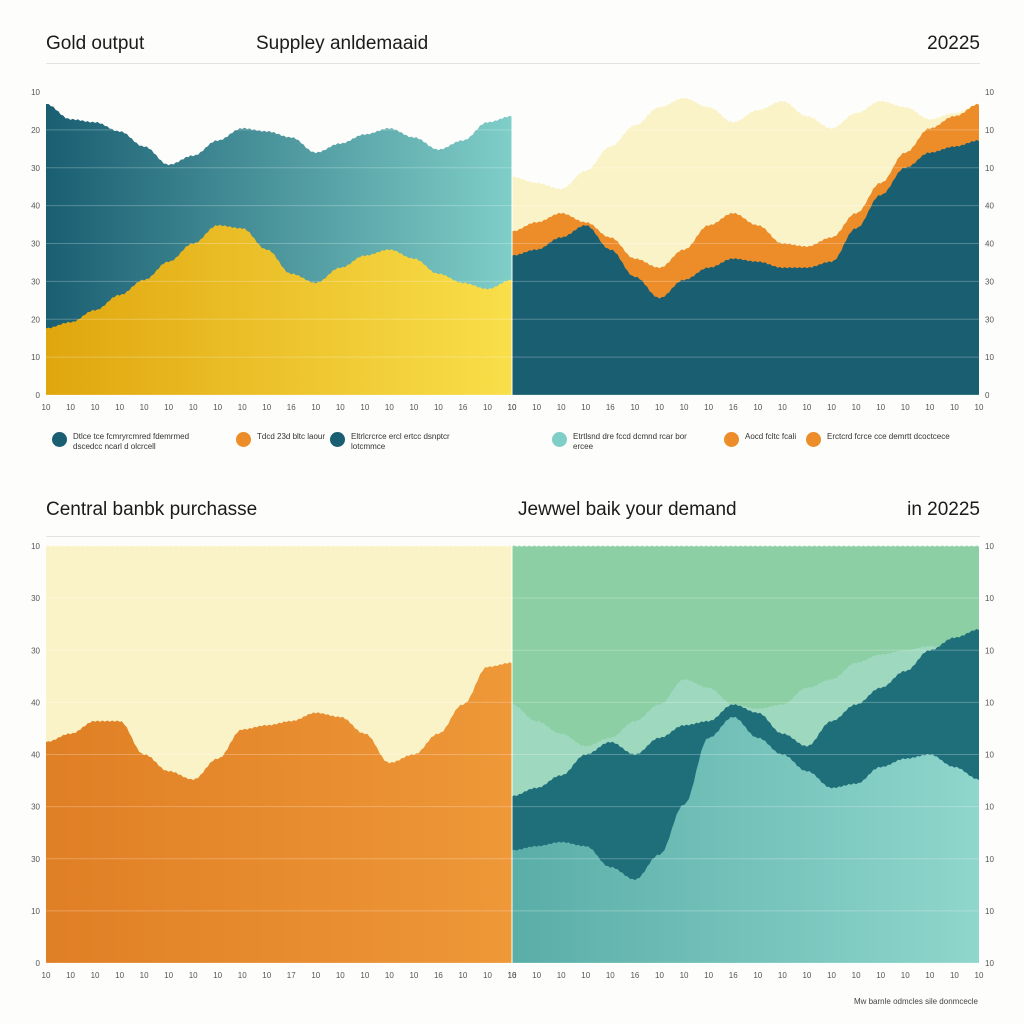 Image resolution: width=1024 pixels, height=1024 pixels. I want to click on legend-item: Etrtlsnd dre fccd dcmnd rcar bor ercee, so click(627, 442).